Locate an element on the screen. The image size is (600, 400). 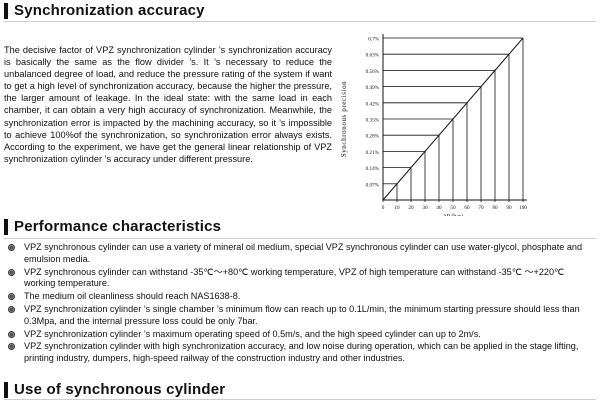
y-tick-label: 0.56% is located at coordinates (373, 72).